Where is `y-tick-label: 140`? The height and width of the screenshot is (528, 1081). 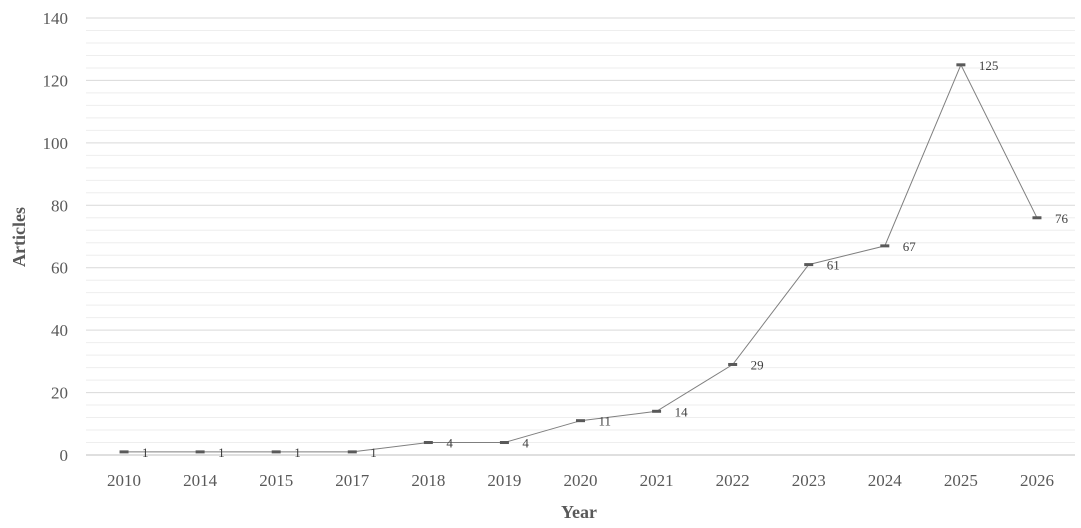 y-tick-label: 140 is located at coordinates (56, 18).